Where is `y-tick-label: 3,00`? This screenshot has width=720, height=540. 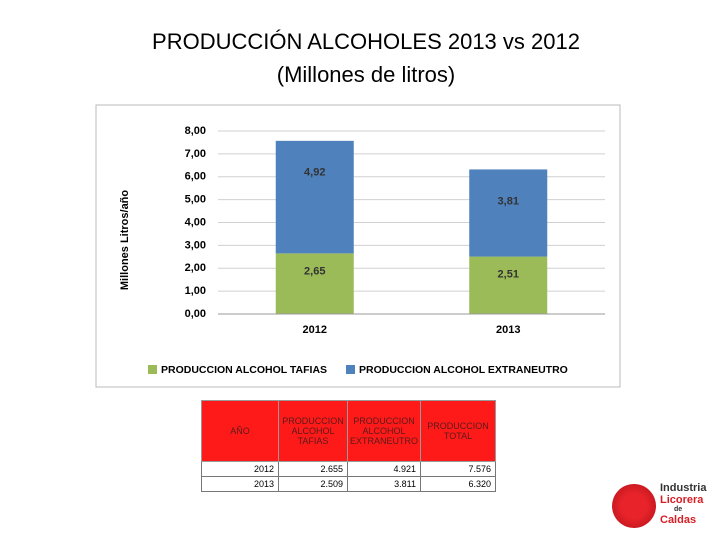
y-tick-label: 3,00 is located at coordinates (195, 245).